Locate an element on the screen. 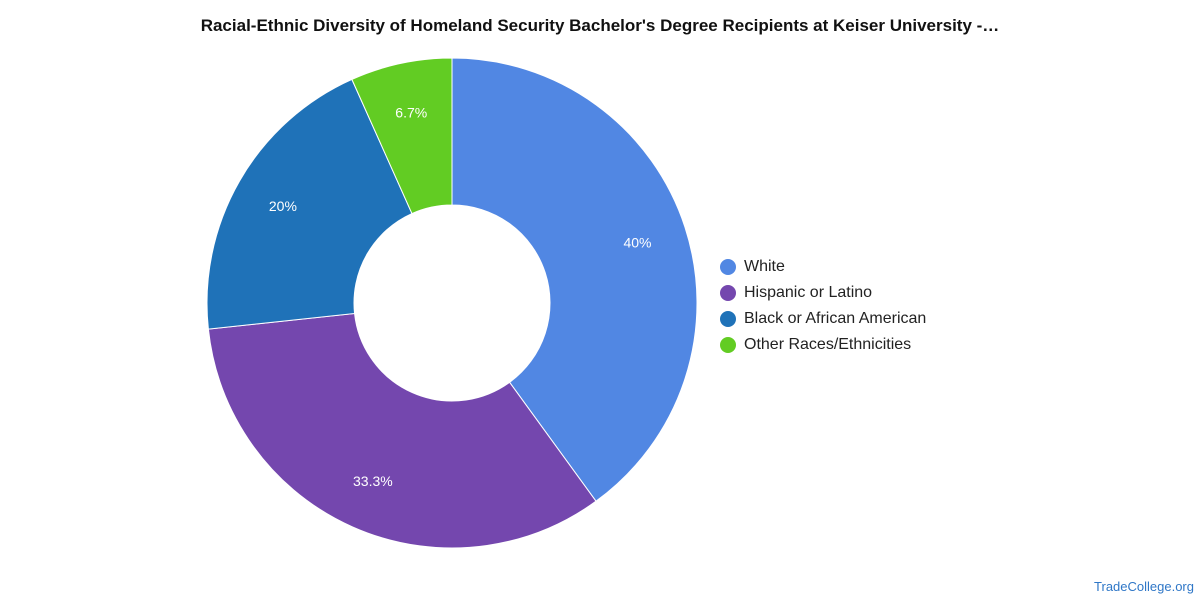  legend-label: Other Races/Ethnicities is located at coordinates (828, 344).